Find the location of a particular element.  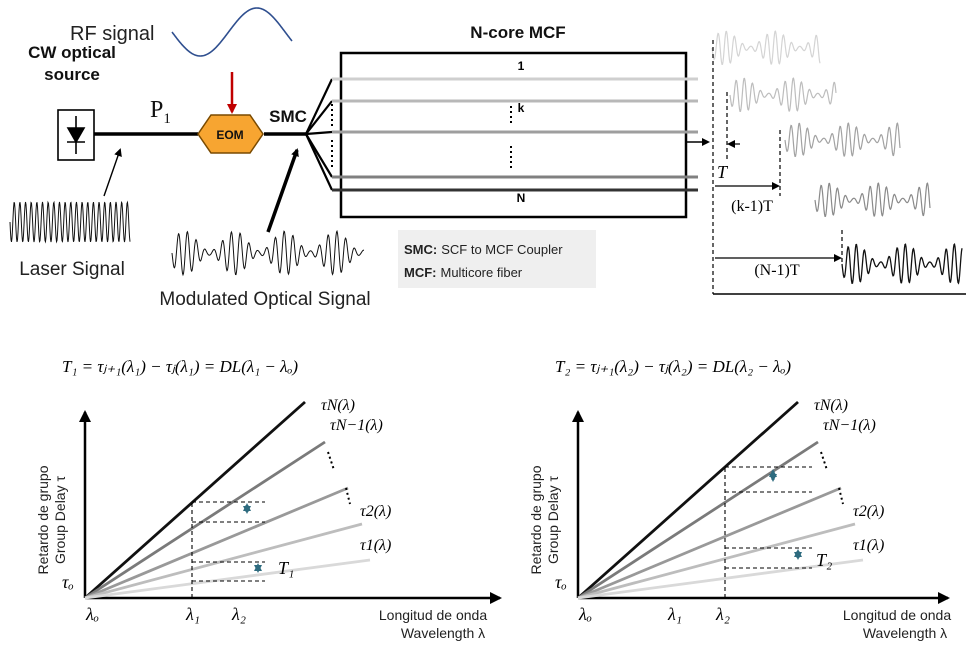

graph2-line-tau-n is located at coordinates (688, 500).